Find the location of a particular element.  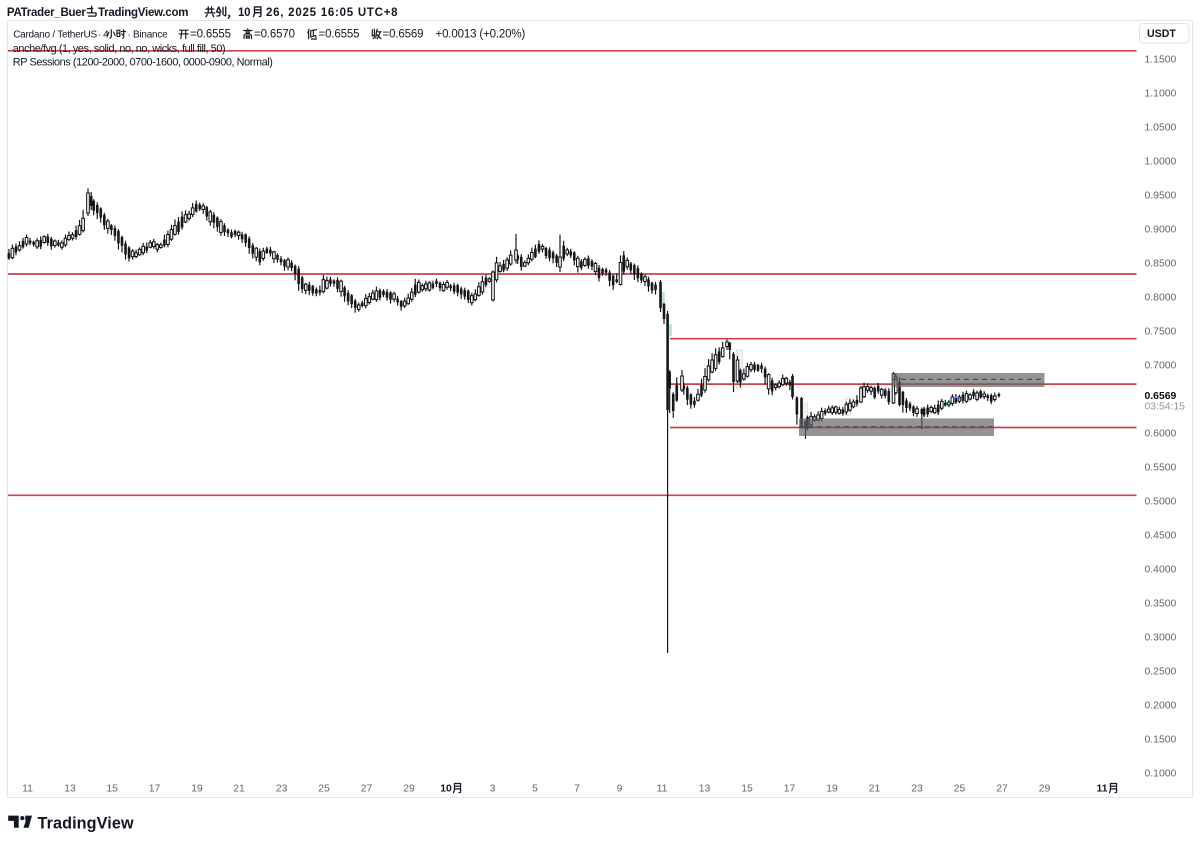

svg-text: 1.0500 is located at coordinates (1161, 127).